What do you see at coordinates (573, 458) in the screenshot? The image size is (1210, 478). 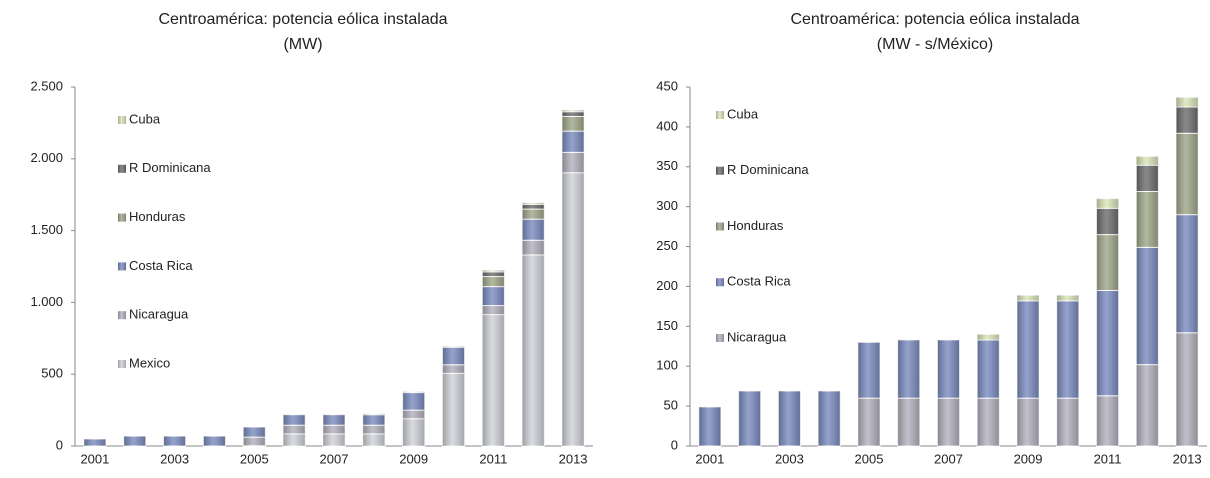 I see `x-tick-label: 2013` at bounding box center [573, 458].